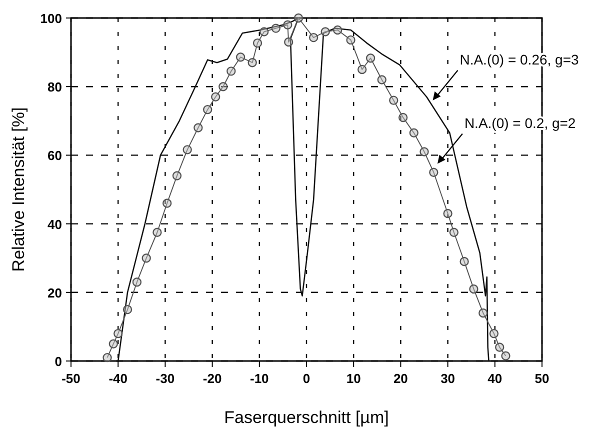  I want to click on x-tick-label: 0, so click(306, 378).